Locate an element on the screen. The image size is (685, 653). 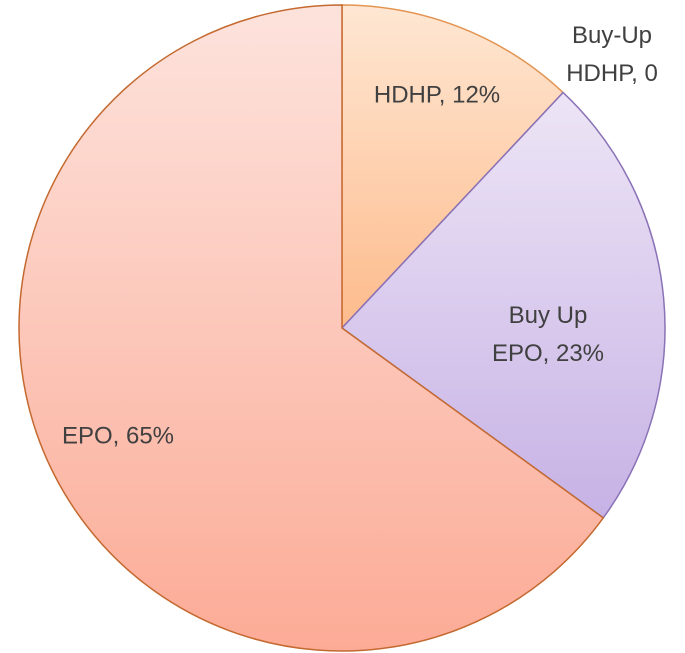
data-label: HDHP, 12% is located at coordinates (437, 94).